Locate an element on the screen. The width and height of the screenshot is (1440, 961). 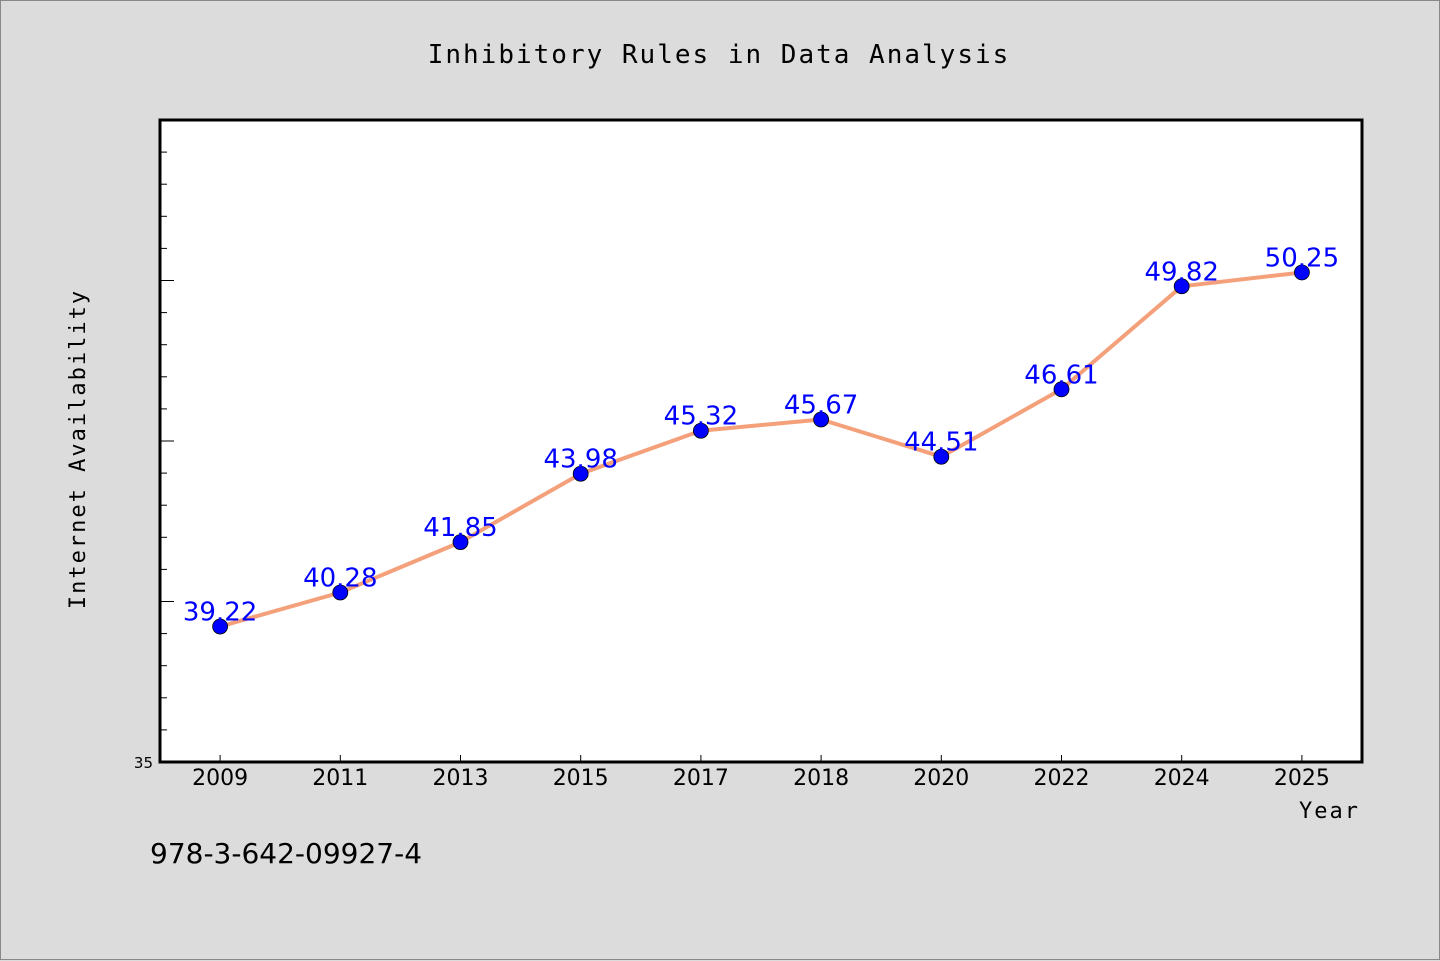
isbn-text: 978-3-642-09927-4 is located at coordinates (286, 853).